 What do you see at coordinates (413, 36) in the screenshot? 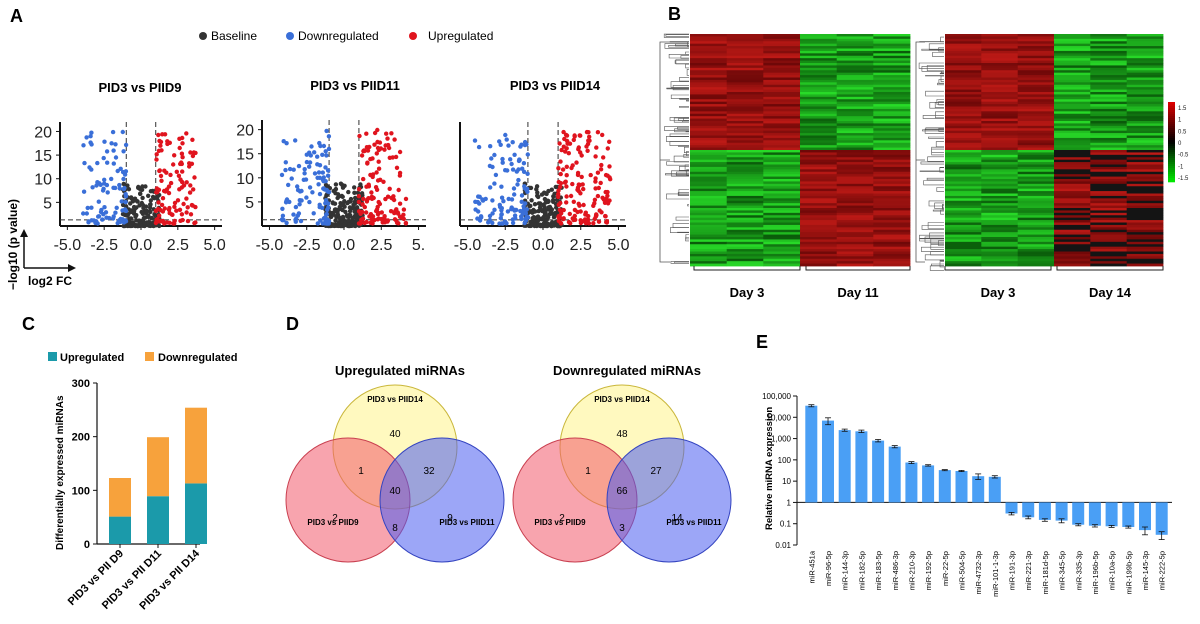
I see `legend-marker-upregulated` at bounding box center [413, 36].